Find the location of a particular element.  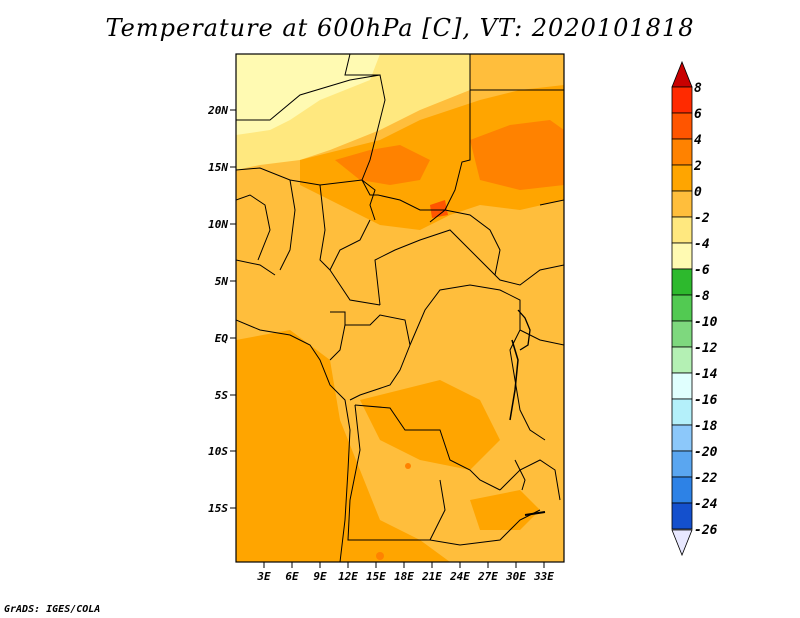

colorbar-label: -20 is located at coordinates (706, 452).